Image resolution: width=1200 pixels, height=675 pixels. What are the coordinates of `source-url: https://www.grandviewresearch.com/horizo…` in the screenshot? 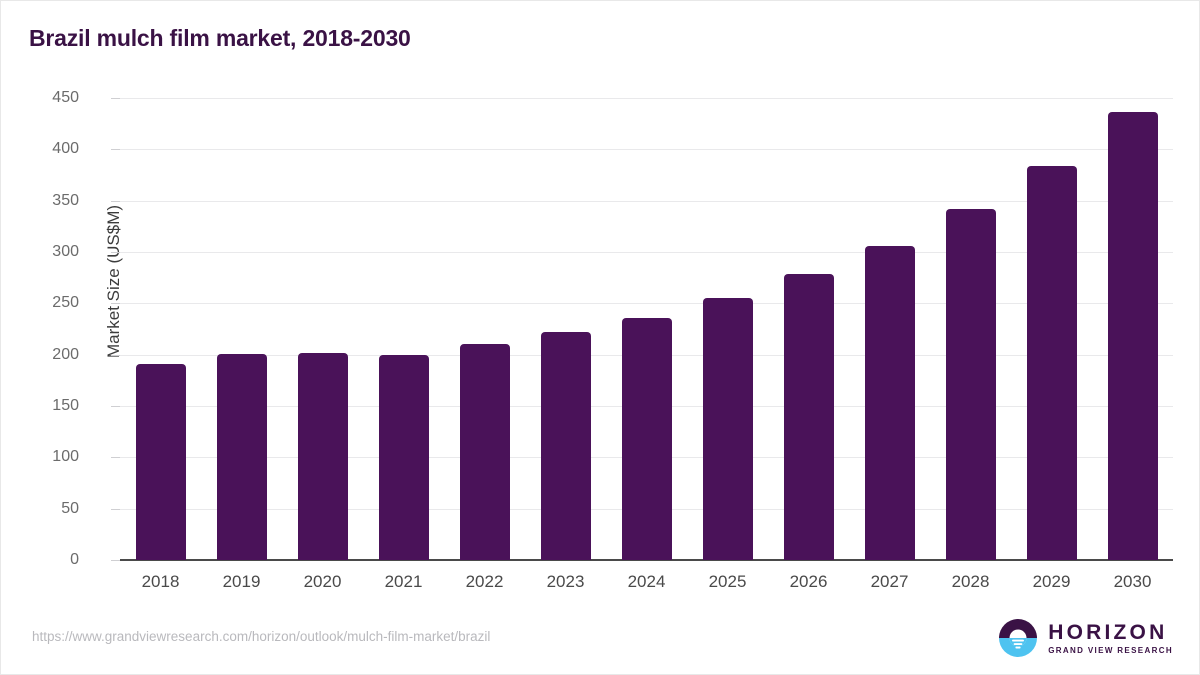 It's located at (261, 636).